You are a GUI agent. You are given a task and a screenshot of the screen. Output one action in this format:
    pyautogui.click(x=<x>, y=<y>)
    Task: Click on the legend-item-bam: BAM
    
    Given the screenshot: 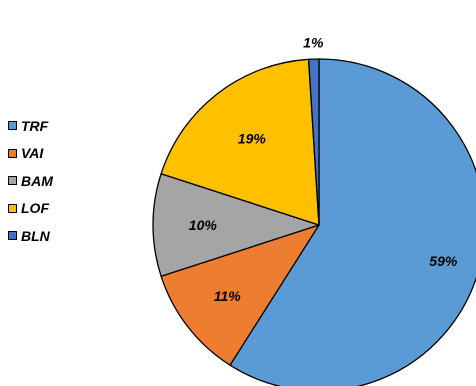 What is the action you would take?
    pyautogui.click(x=30, y=181)
    